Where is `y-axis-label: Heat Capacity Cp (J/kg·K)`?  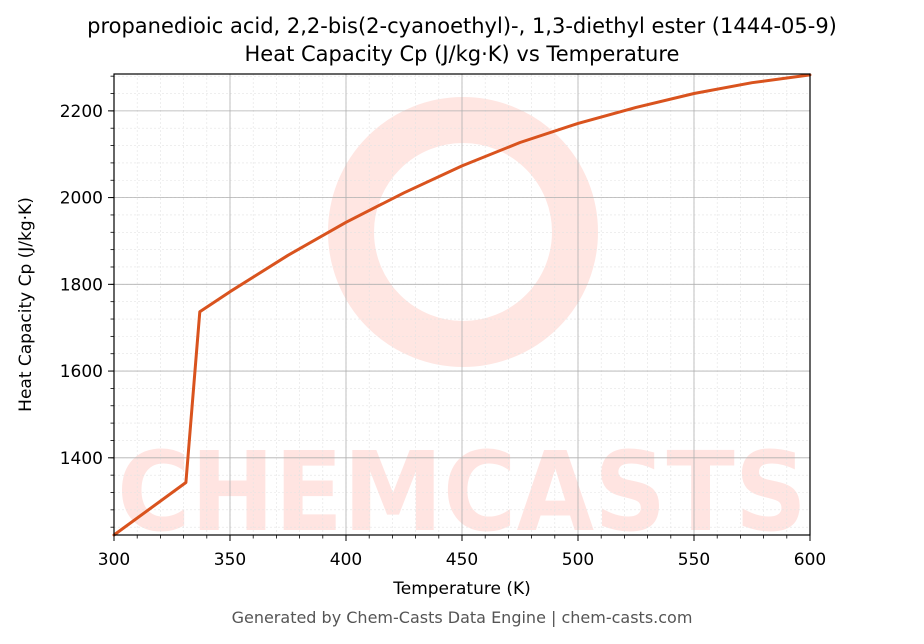
y-axis-label: Heat Capacity Cp (J/kg·K) is located at coordinates (26, 304).